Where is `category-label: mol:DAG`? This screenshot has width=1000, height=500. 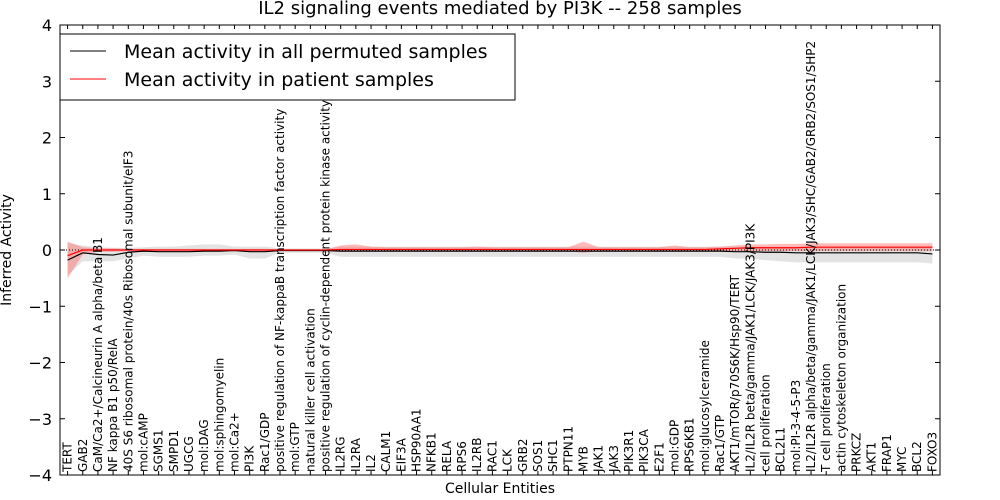
category-label: mol:DAG is located at coordinates (204, 445).